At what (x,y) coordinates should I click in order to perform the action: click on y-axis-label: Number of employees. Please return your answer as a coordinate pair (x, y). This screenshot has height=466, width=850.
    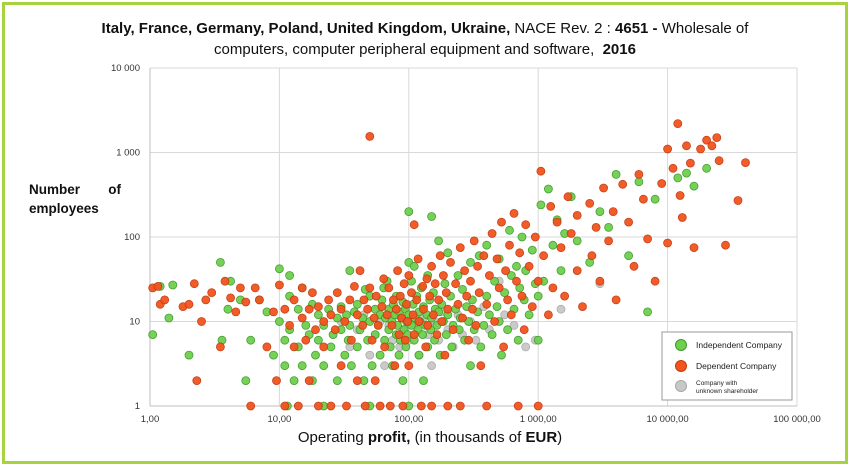
    Looking at the image, I should click on (75, 199).